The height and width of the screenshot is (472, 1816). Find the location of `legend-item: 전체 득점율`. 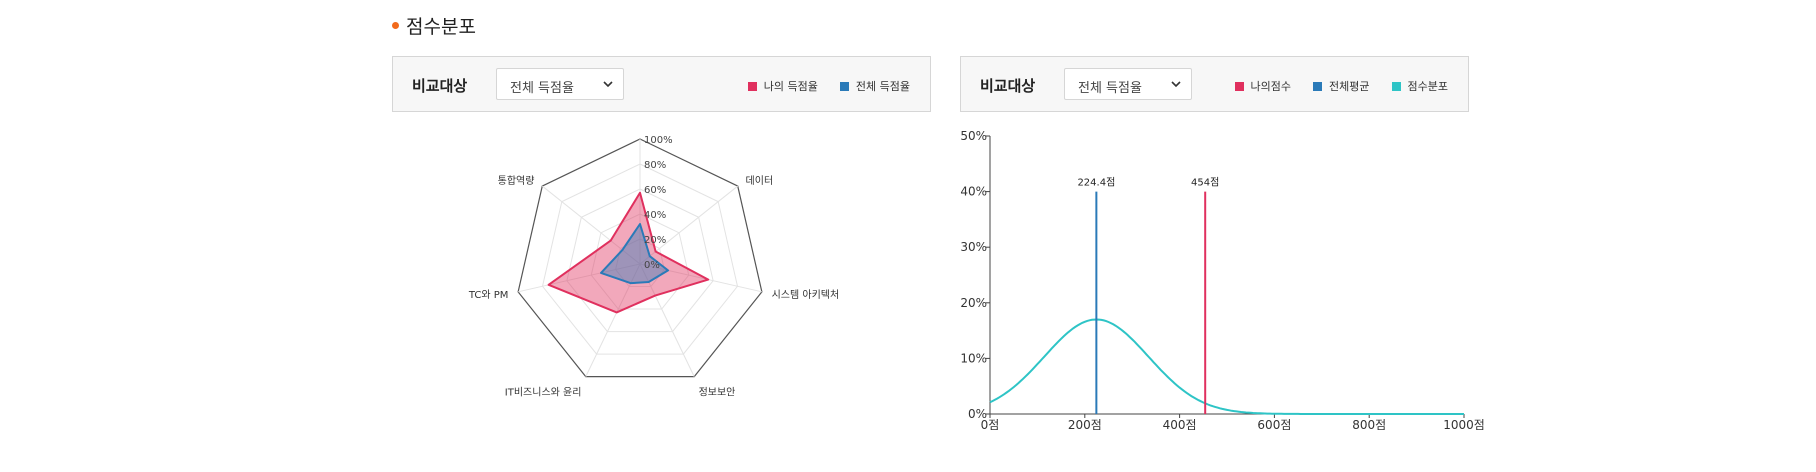

legend-item: 전체 득점율 is located at coordinates (874, 86).